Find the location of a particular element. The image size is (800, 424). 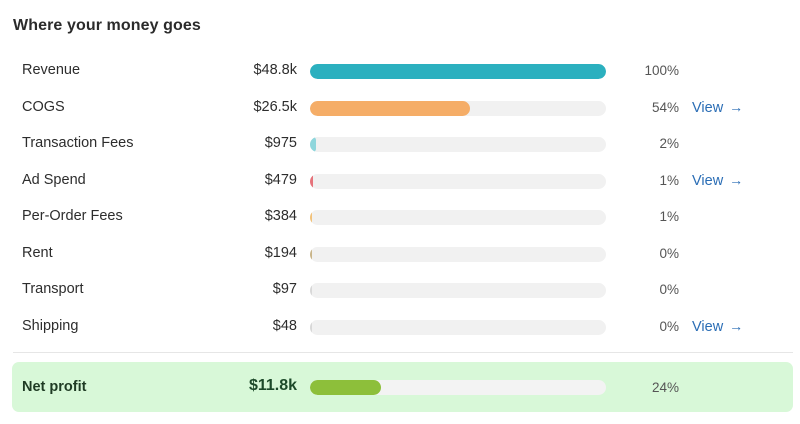

row-label: COGS is located at coordinates (43, 106).